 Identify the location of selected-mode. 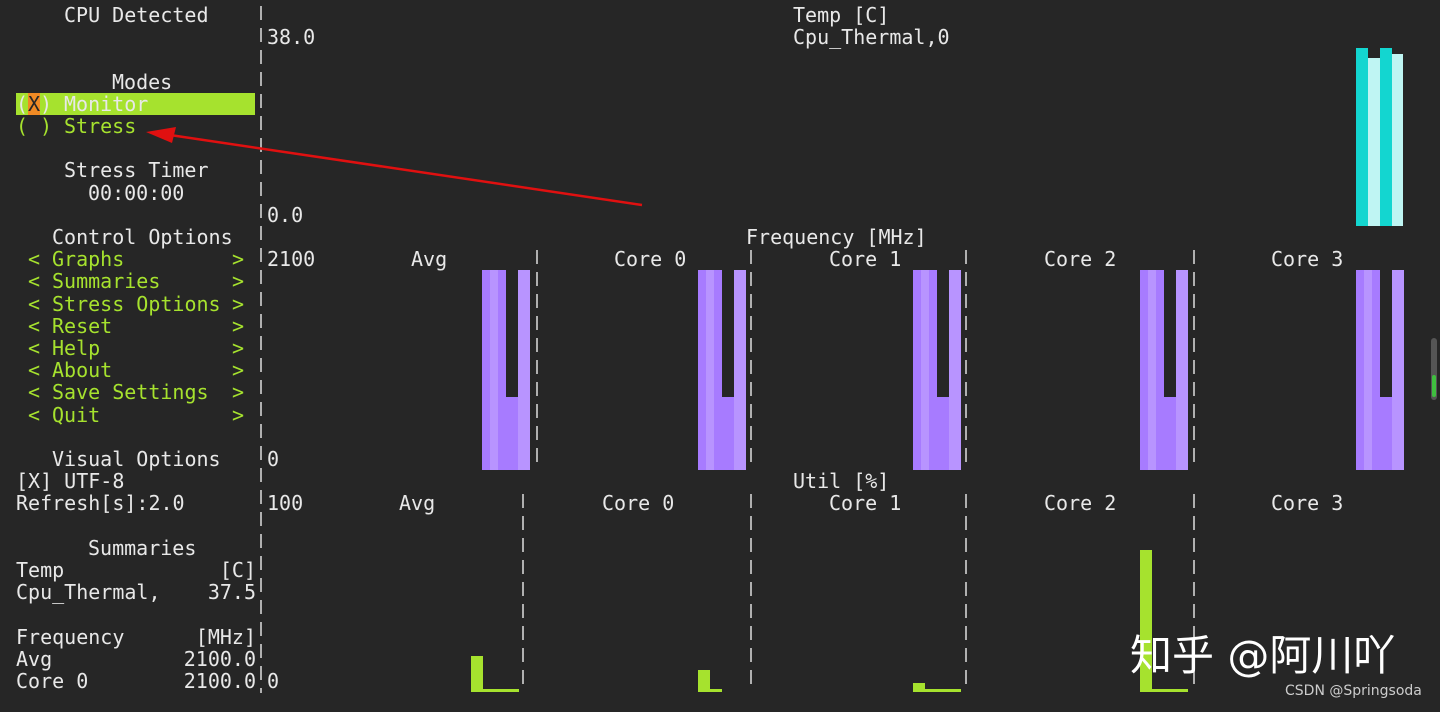
(135, 103).